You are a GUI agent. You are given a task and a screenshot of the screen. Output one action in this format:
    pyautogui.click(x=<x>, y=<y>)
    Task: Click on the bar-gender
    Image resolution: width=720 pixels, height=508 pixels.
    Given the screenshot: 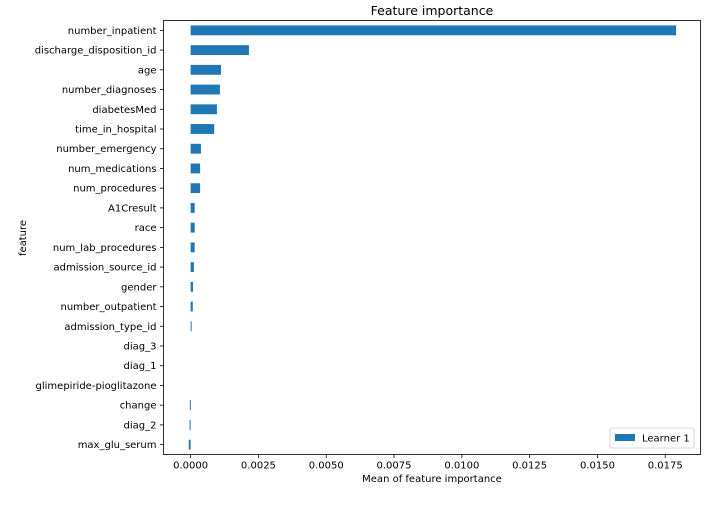 What is the action you would take?
    pyautogui.click(x=192, y=286)
    